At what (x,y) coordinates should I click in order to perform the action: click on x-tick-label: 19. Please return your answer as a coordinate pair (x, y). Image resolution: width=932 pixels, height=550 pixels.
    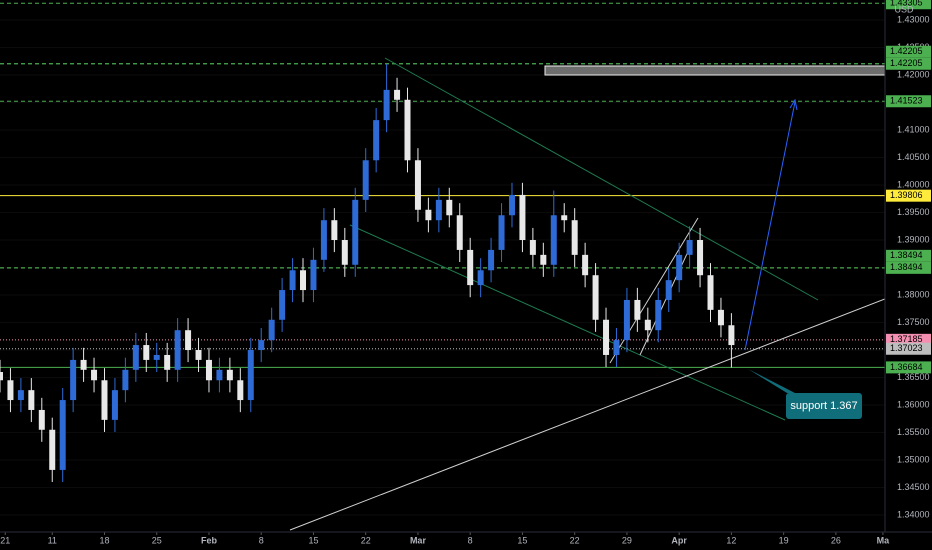
    Looking at the image, I should click on (784, 540).